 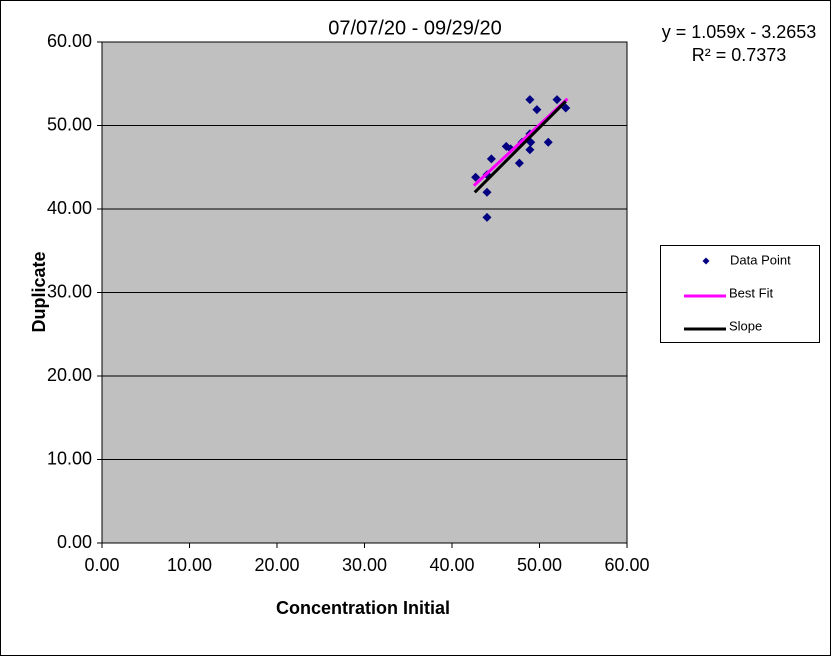 What do you see at coordinates (739, 55) in the screenshot?
I see `r-squared: R² = 0.7373` at bounding box center [739, 55].